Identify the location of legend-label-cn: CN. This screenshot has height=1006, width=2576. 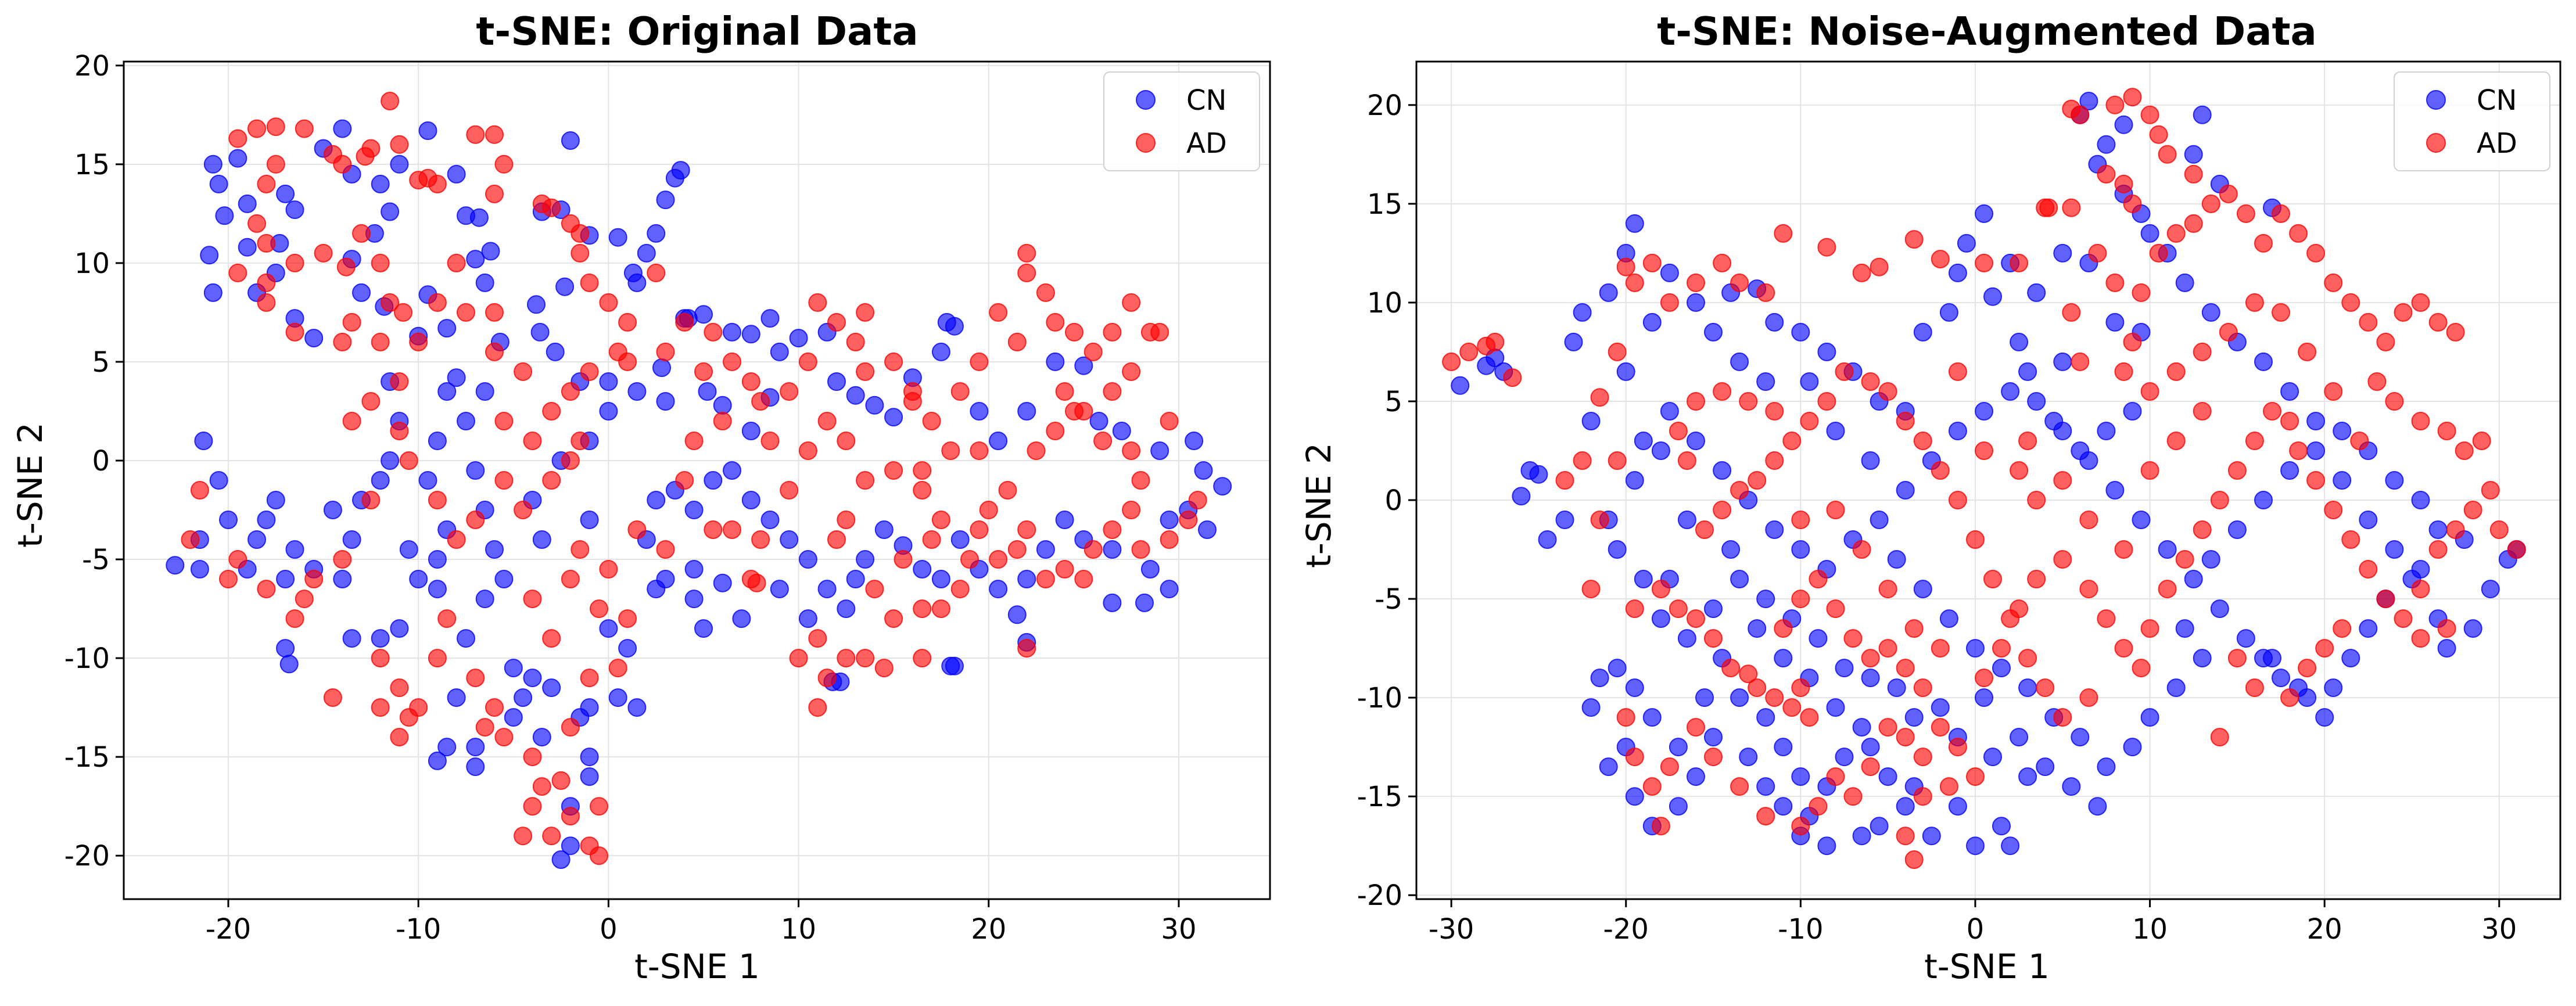
(1206, 100).